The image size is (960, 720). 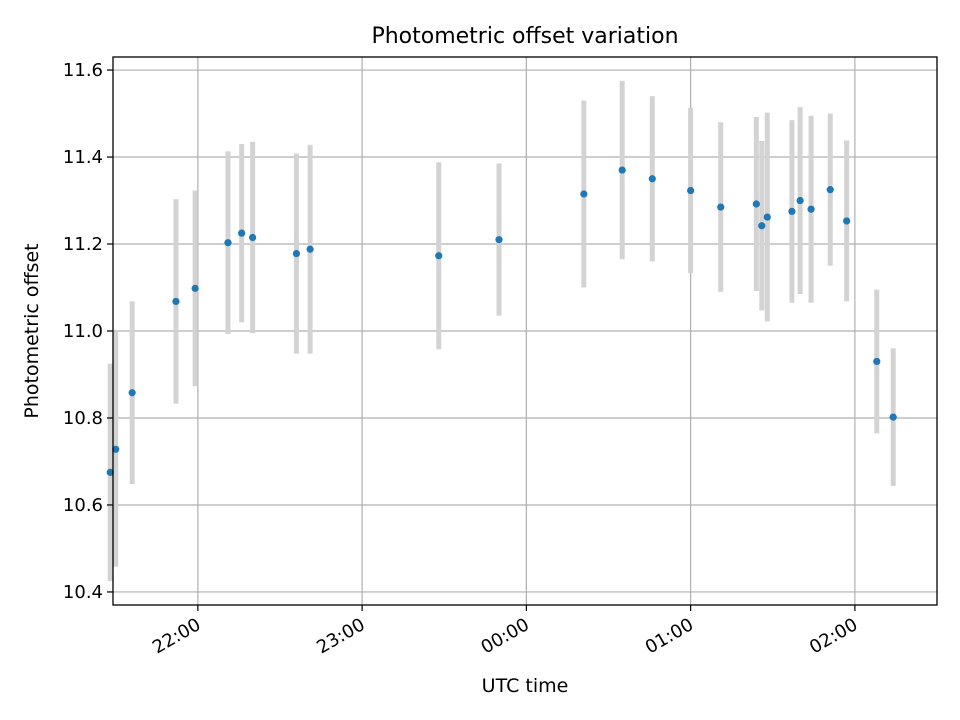 I want to click on x-axis: 22:00 23:00 00:00 01:00 02:00, so click(x=505, y=631).